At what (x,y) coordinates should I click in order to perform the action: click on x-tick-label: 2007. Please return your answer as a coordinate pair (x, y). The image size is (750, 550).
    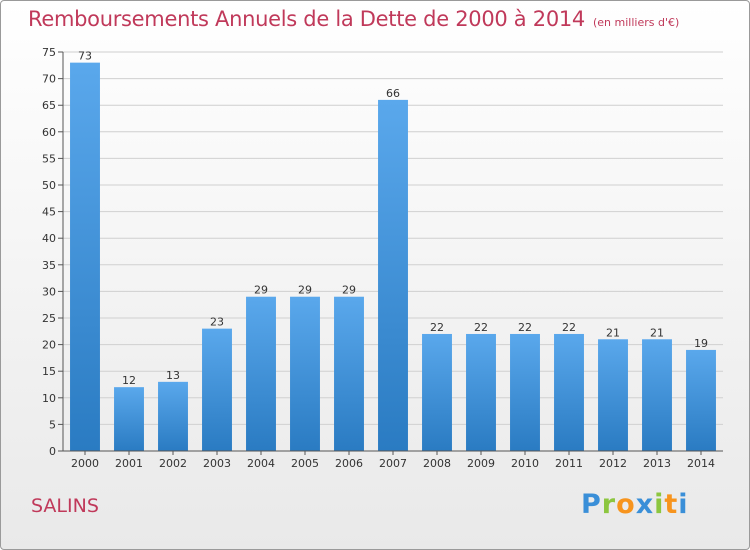
    Looking at the image, I should click on (393, 463).